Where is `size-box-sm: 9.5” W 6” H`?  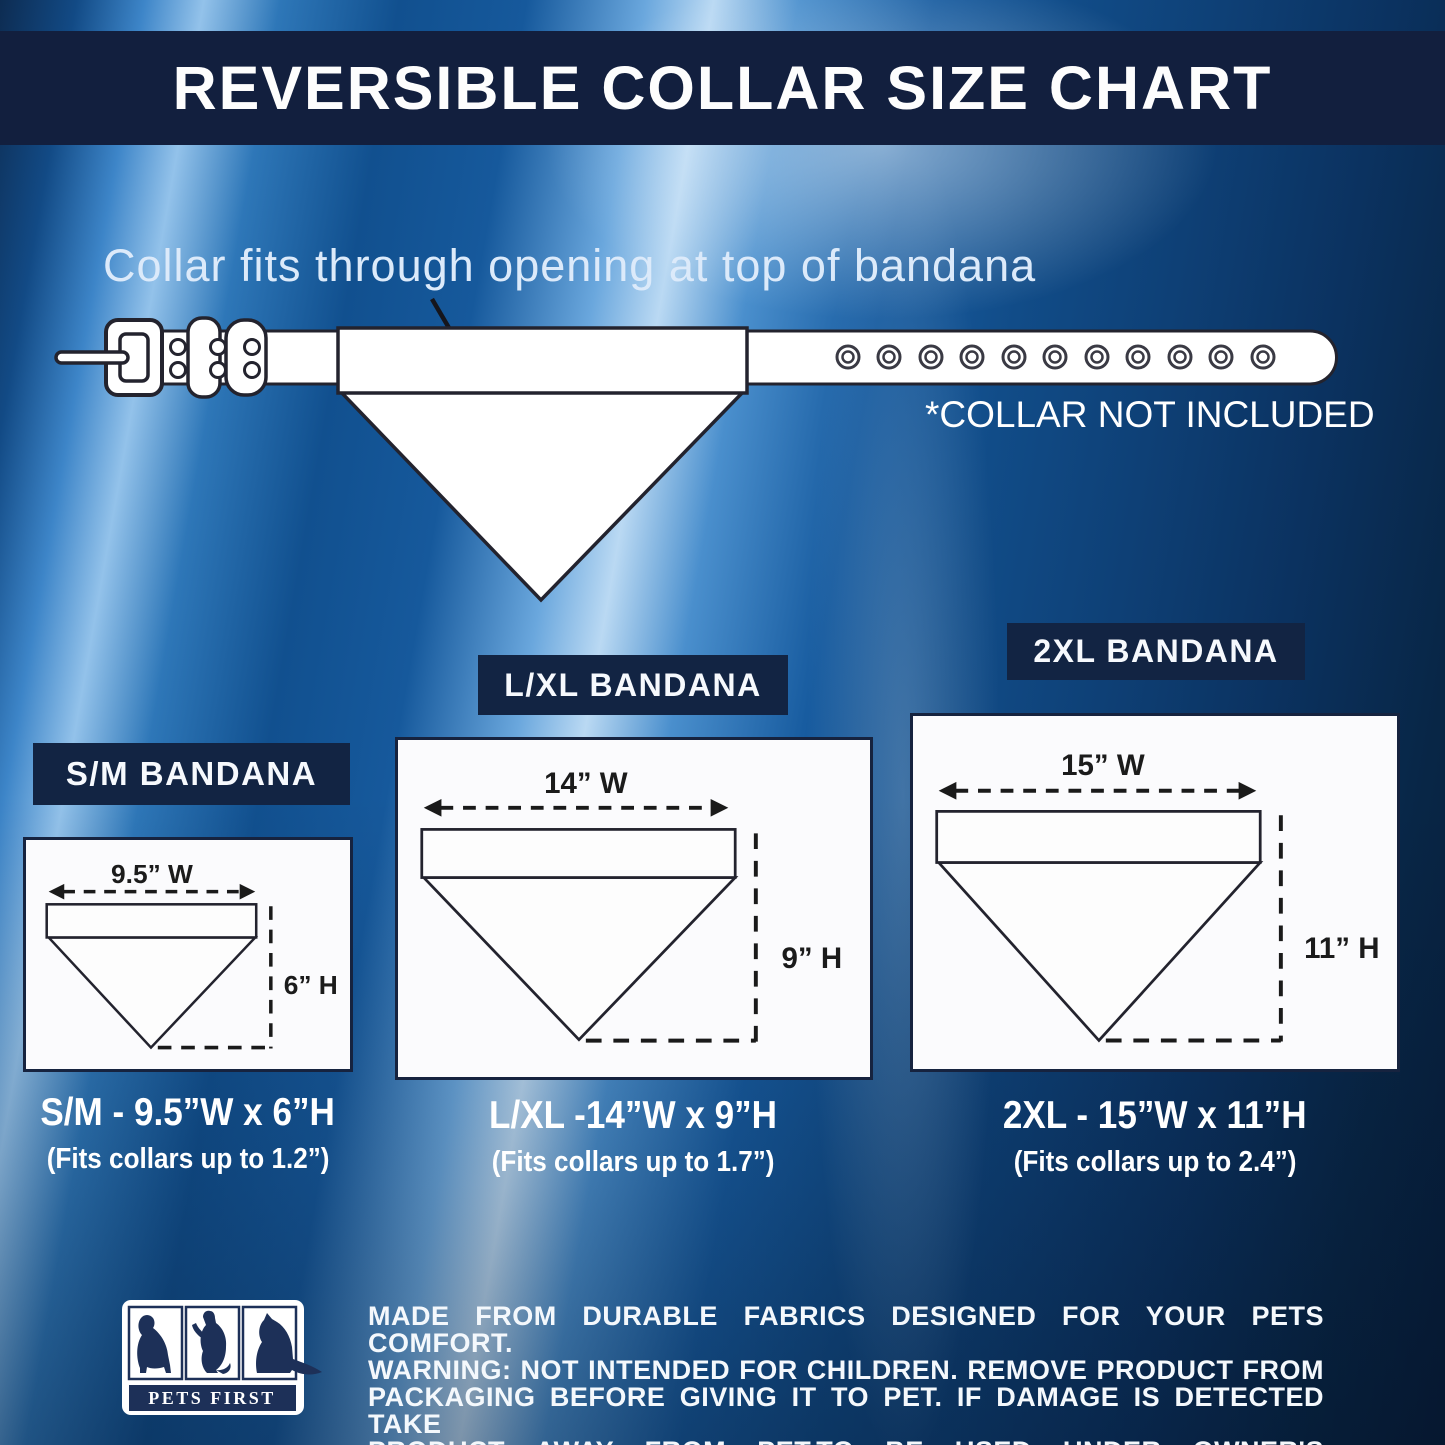
size-box-sm: 9.5” W 6” H is located at coordinates (188, 954).